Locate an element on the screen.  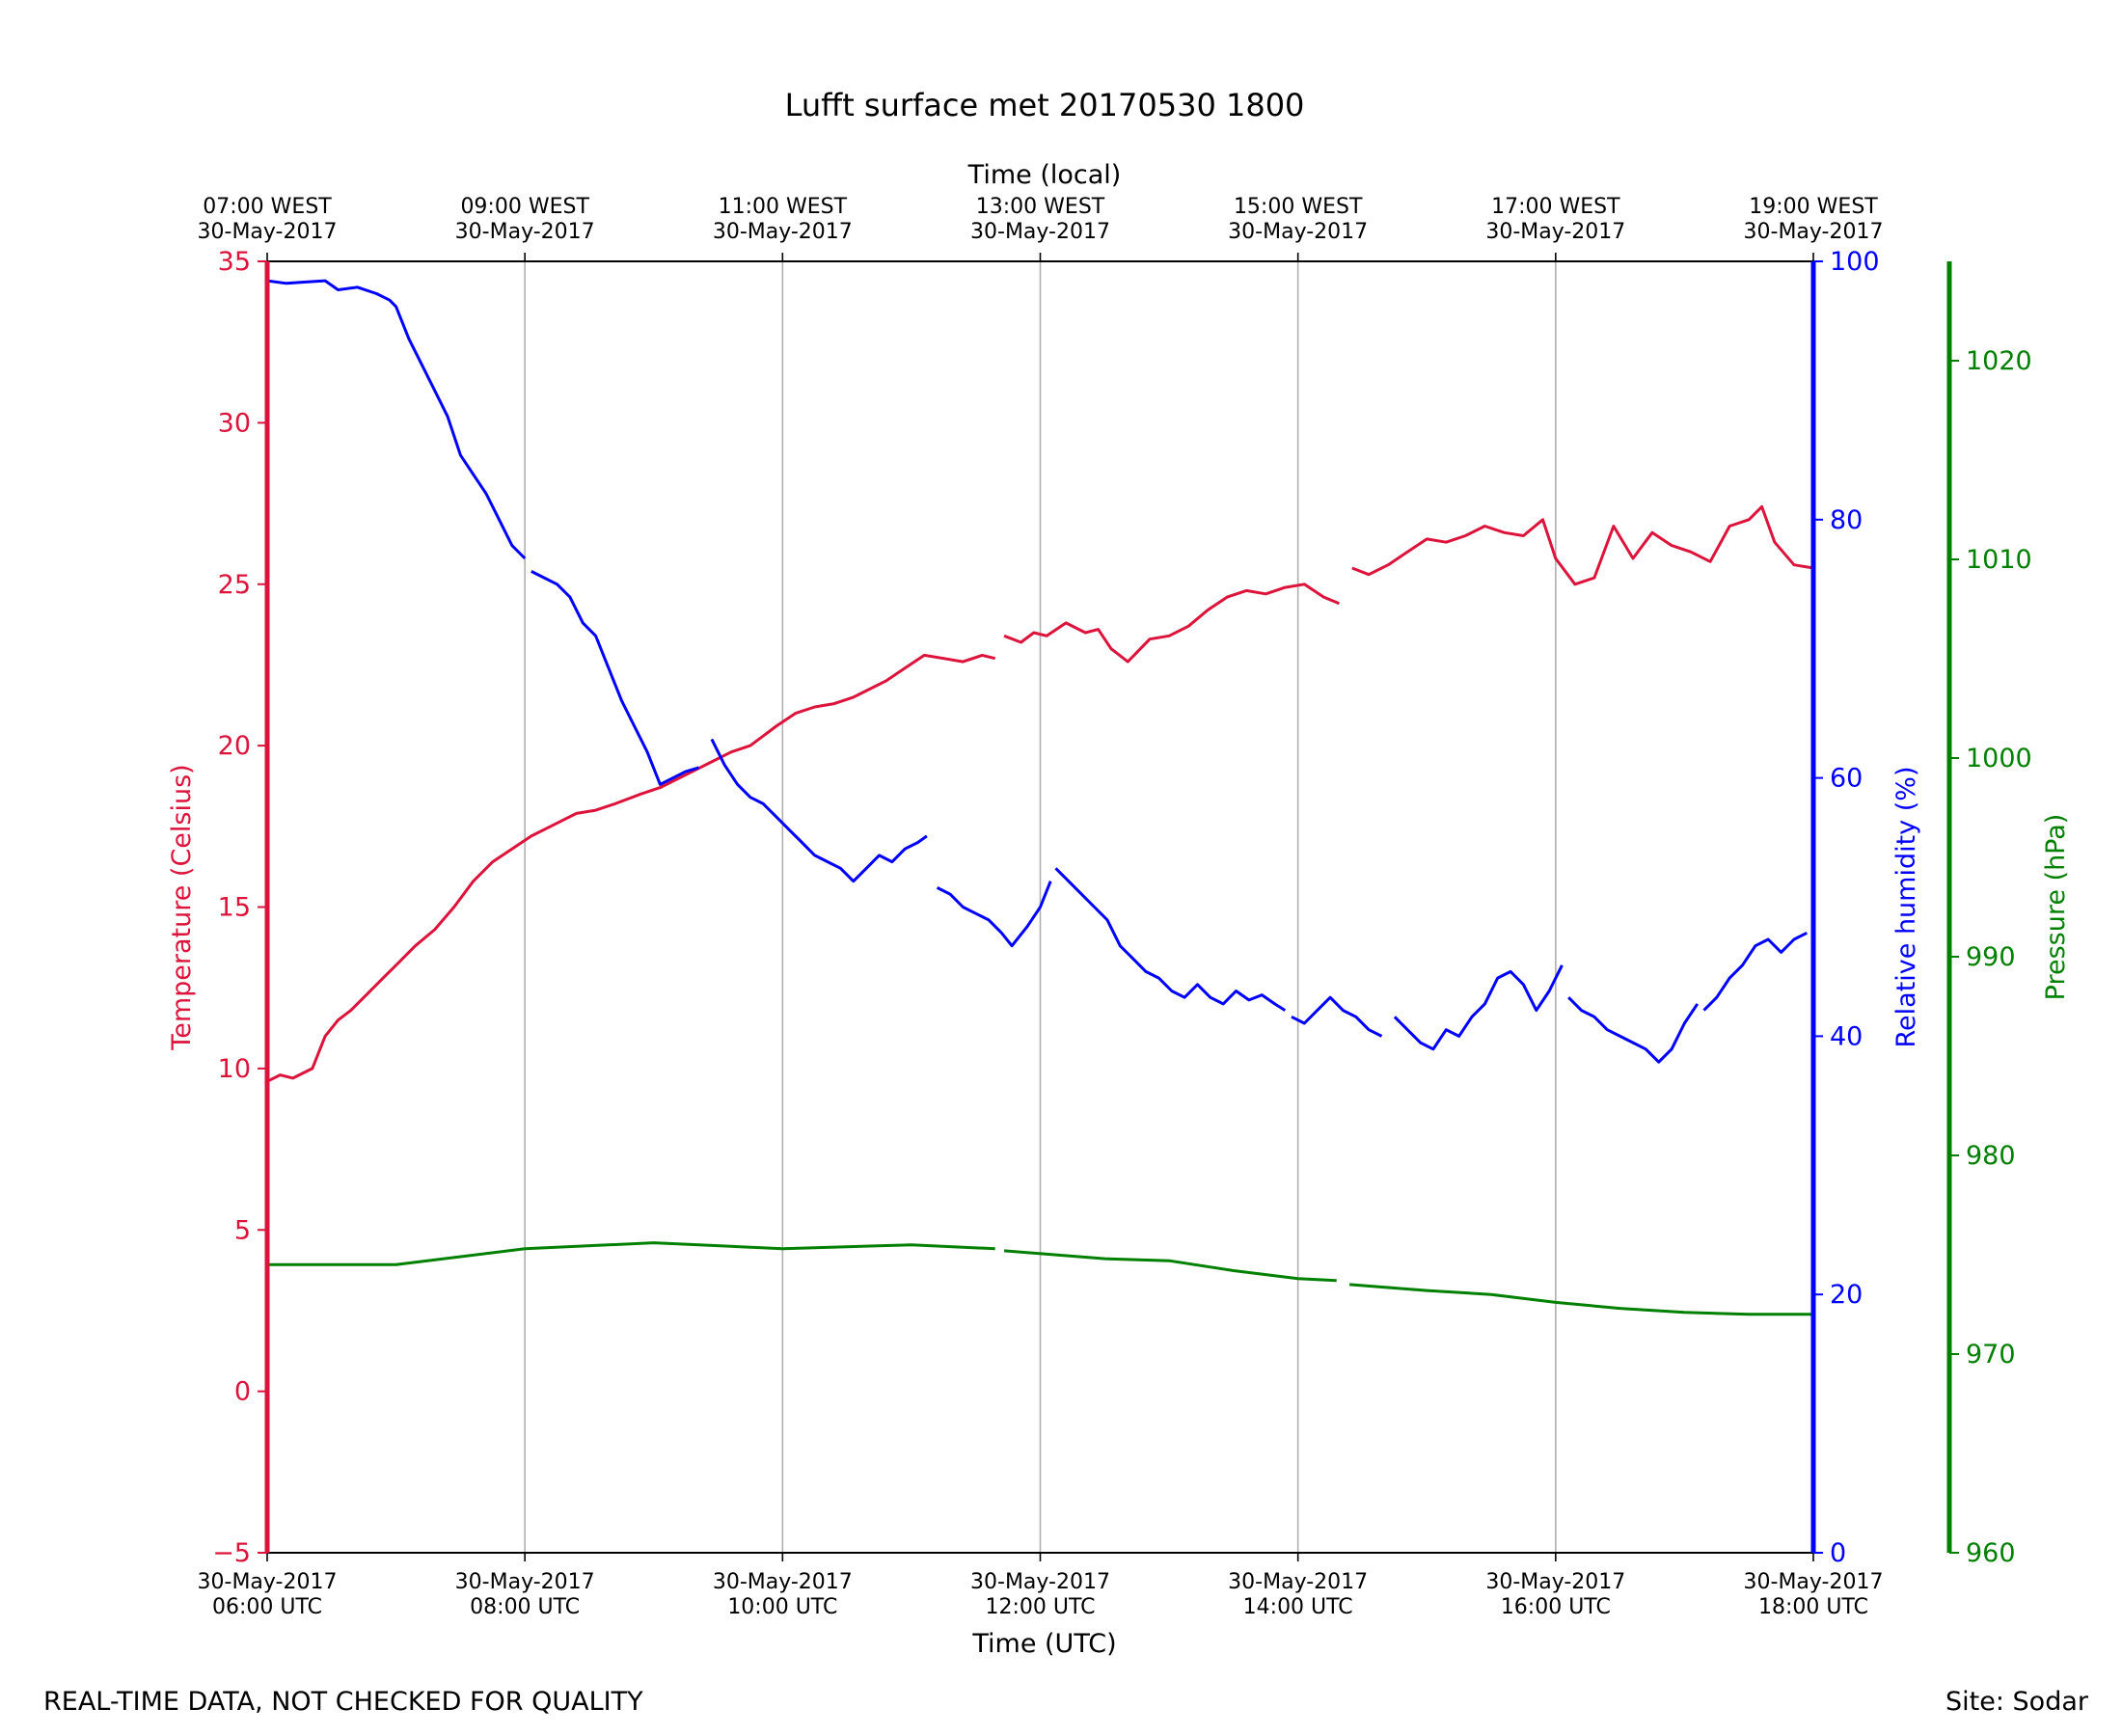
y-tick-label-temp: 5 is located at coordinates (243, 1230).